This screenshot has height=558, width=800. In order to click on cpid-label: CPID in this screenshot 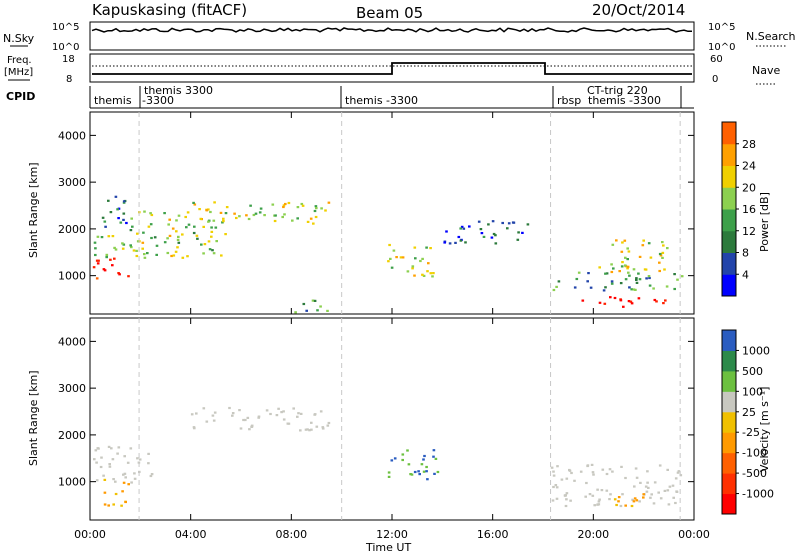, I will do `click(20, 96)`.